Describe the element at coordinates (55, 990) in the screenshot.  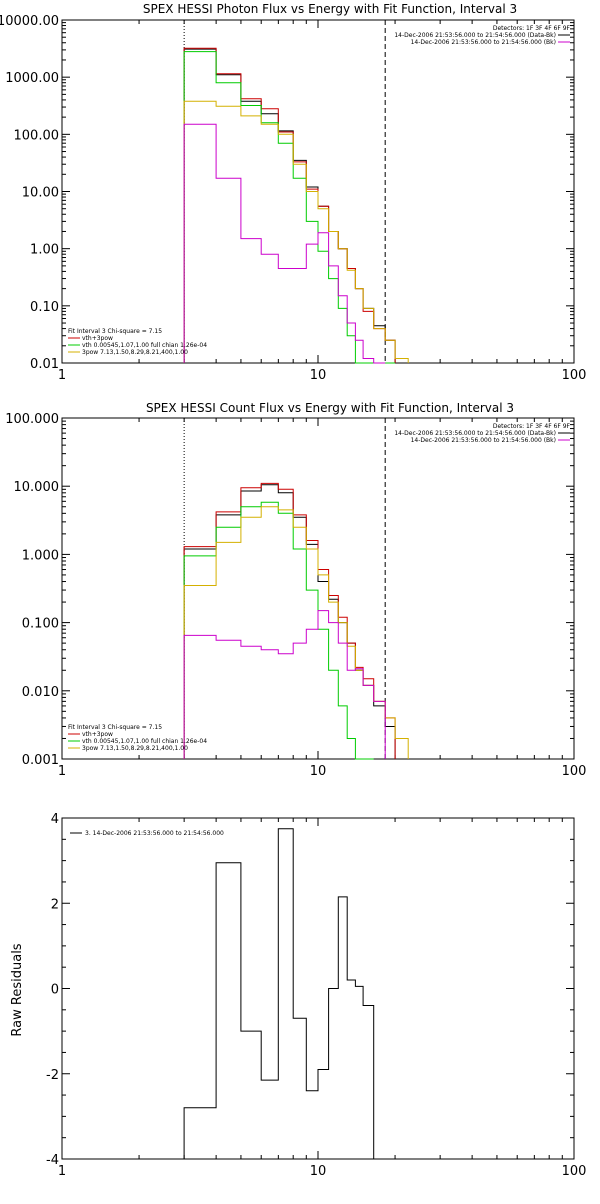
I see `y-tick-label: 0` at that location.